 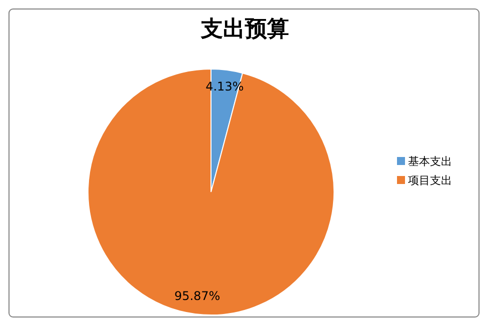 I want to click on legend-label: 项目支出, so click(x=430, y=181).